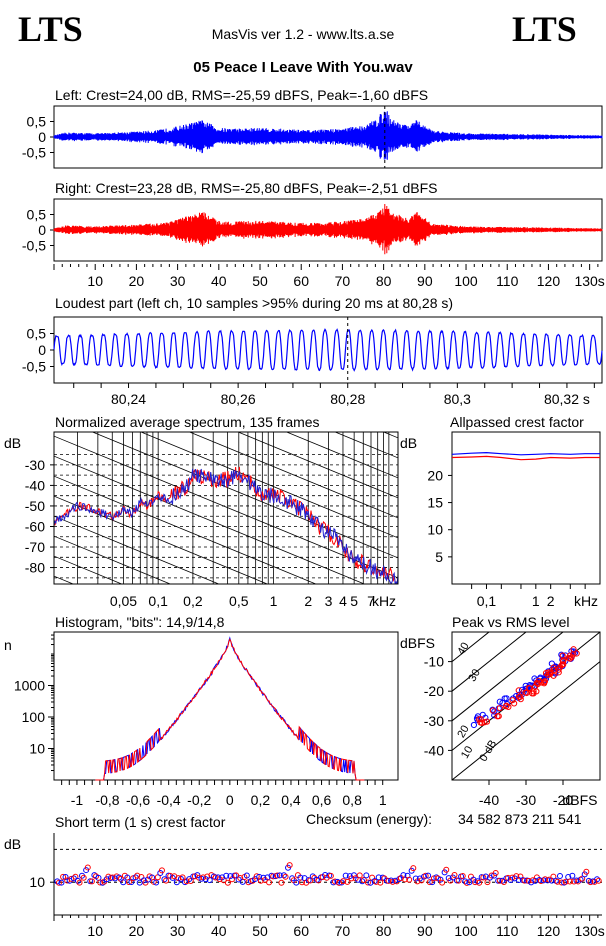  I want to click on histogram-xtick-label: -0,6, so click(138, 800).